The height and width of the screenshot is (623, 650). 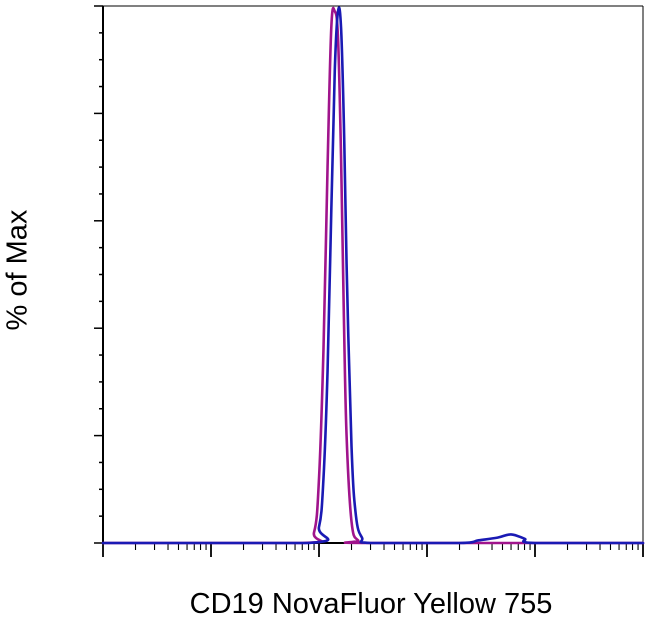 What do you see at coordinates (373, 550) in the screenshot?
I see `x-axis-ticks` at bounding box center [373, 550].